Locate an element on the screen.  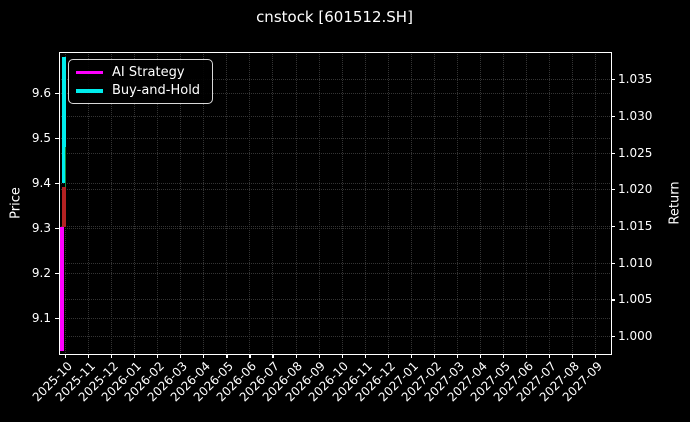
legend-item-buy-and-hold: Buy-and-Hold is located at coordinates (141, 90).